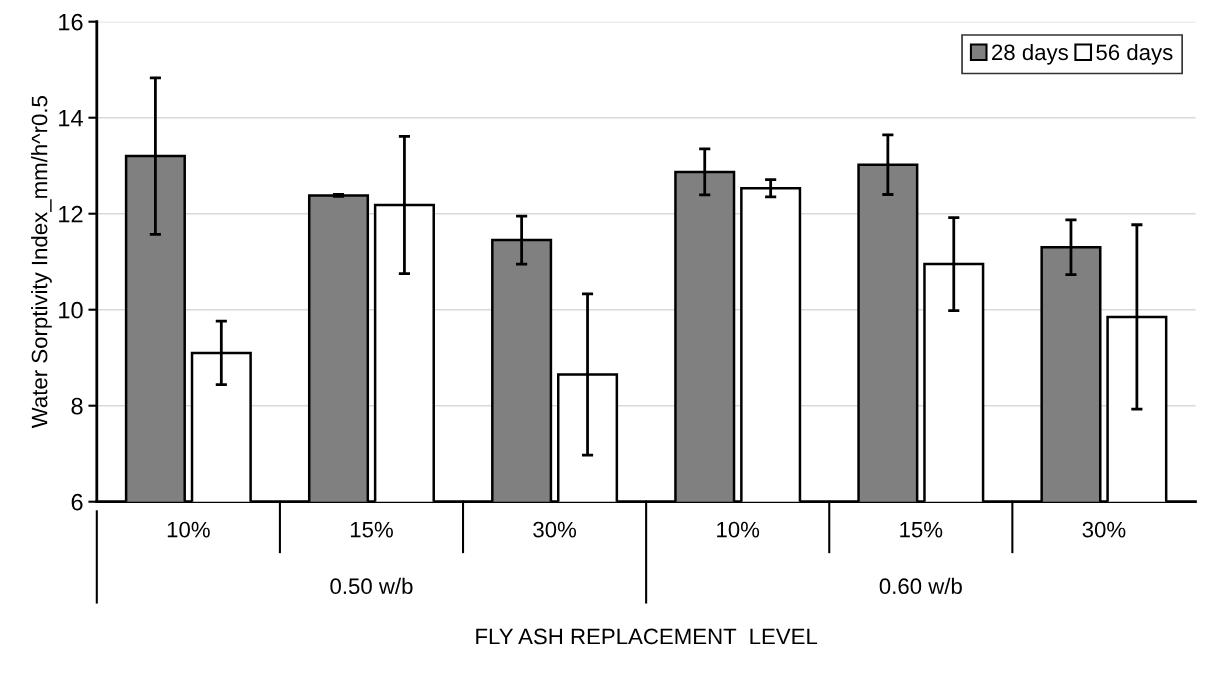 The height and width of the screenshot is (678, 1210). I want to click on y-tick-label: 12, so click(71, 214).